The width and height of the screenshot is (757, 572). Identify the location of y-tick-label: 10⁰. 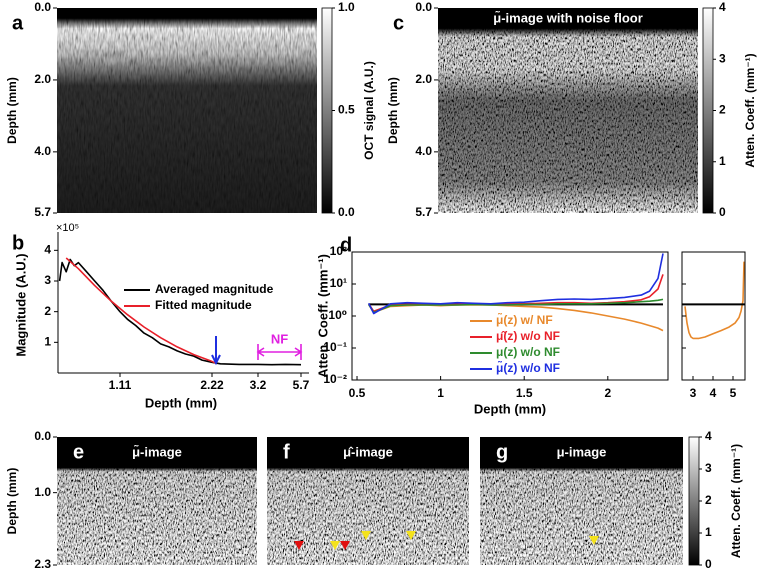
(337, 315).